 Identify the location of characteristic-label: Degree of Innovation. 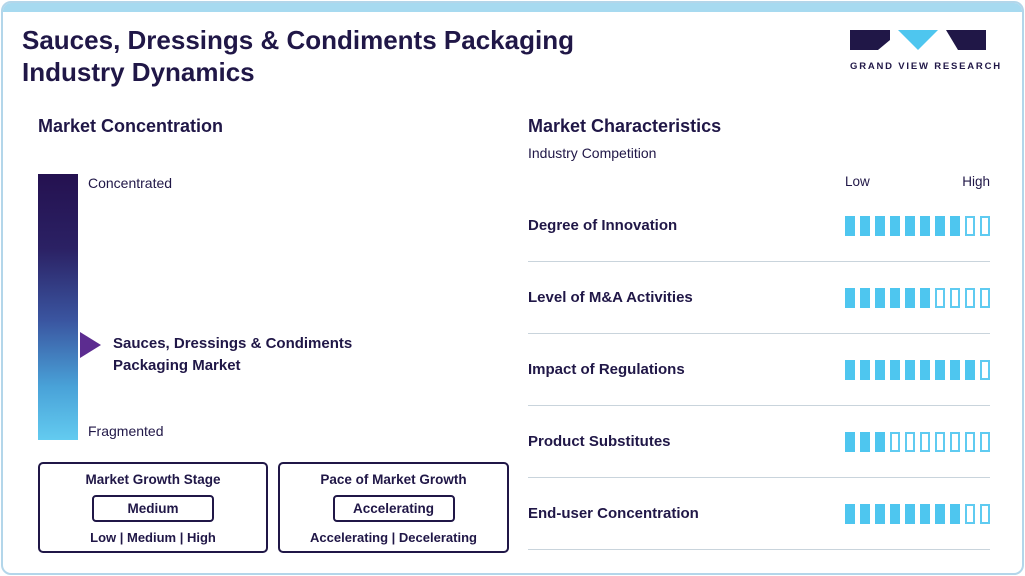
(603, 225).